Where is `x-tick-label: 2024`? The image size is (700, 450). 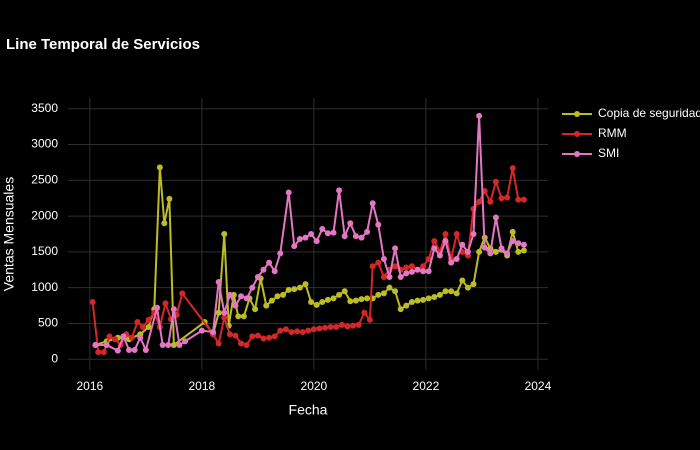 x-tick-label: 2024 is located at coordinates (538, 386).